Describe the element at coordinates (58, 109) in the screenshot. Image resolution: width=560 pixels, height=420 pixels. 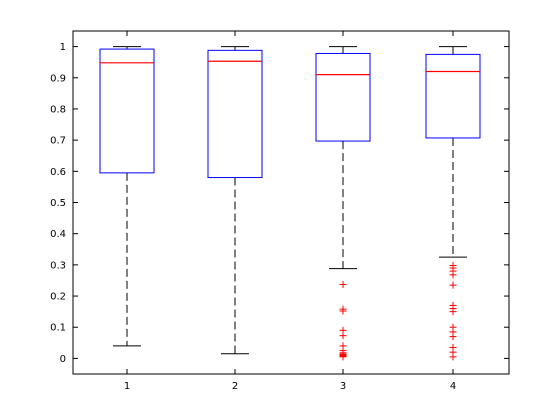
I see `y-tick-label: 0.8` at that location.